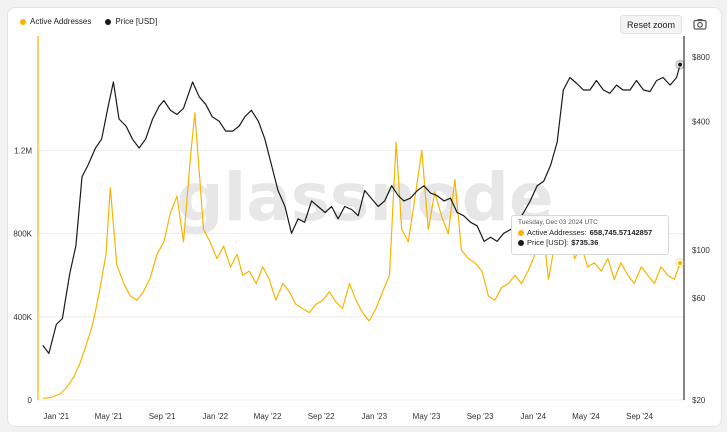 The width and height of the screenshot is (727, 432). Describe the element at coordinates (701, 250) in the screenshot. I see `right-tick-label: $100` at that location.